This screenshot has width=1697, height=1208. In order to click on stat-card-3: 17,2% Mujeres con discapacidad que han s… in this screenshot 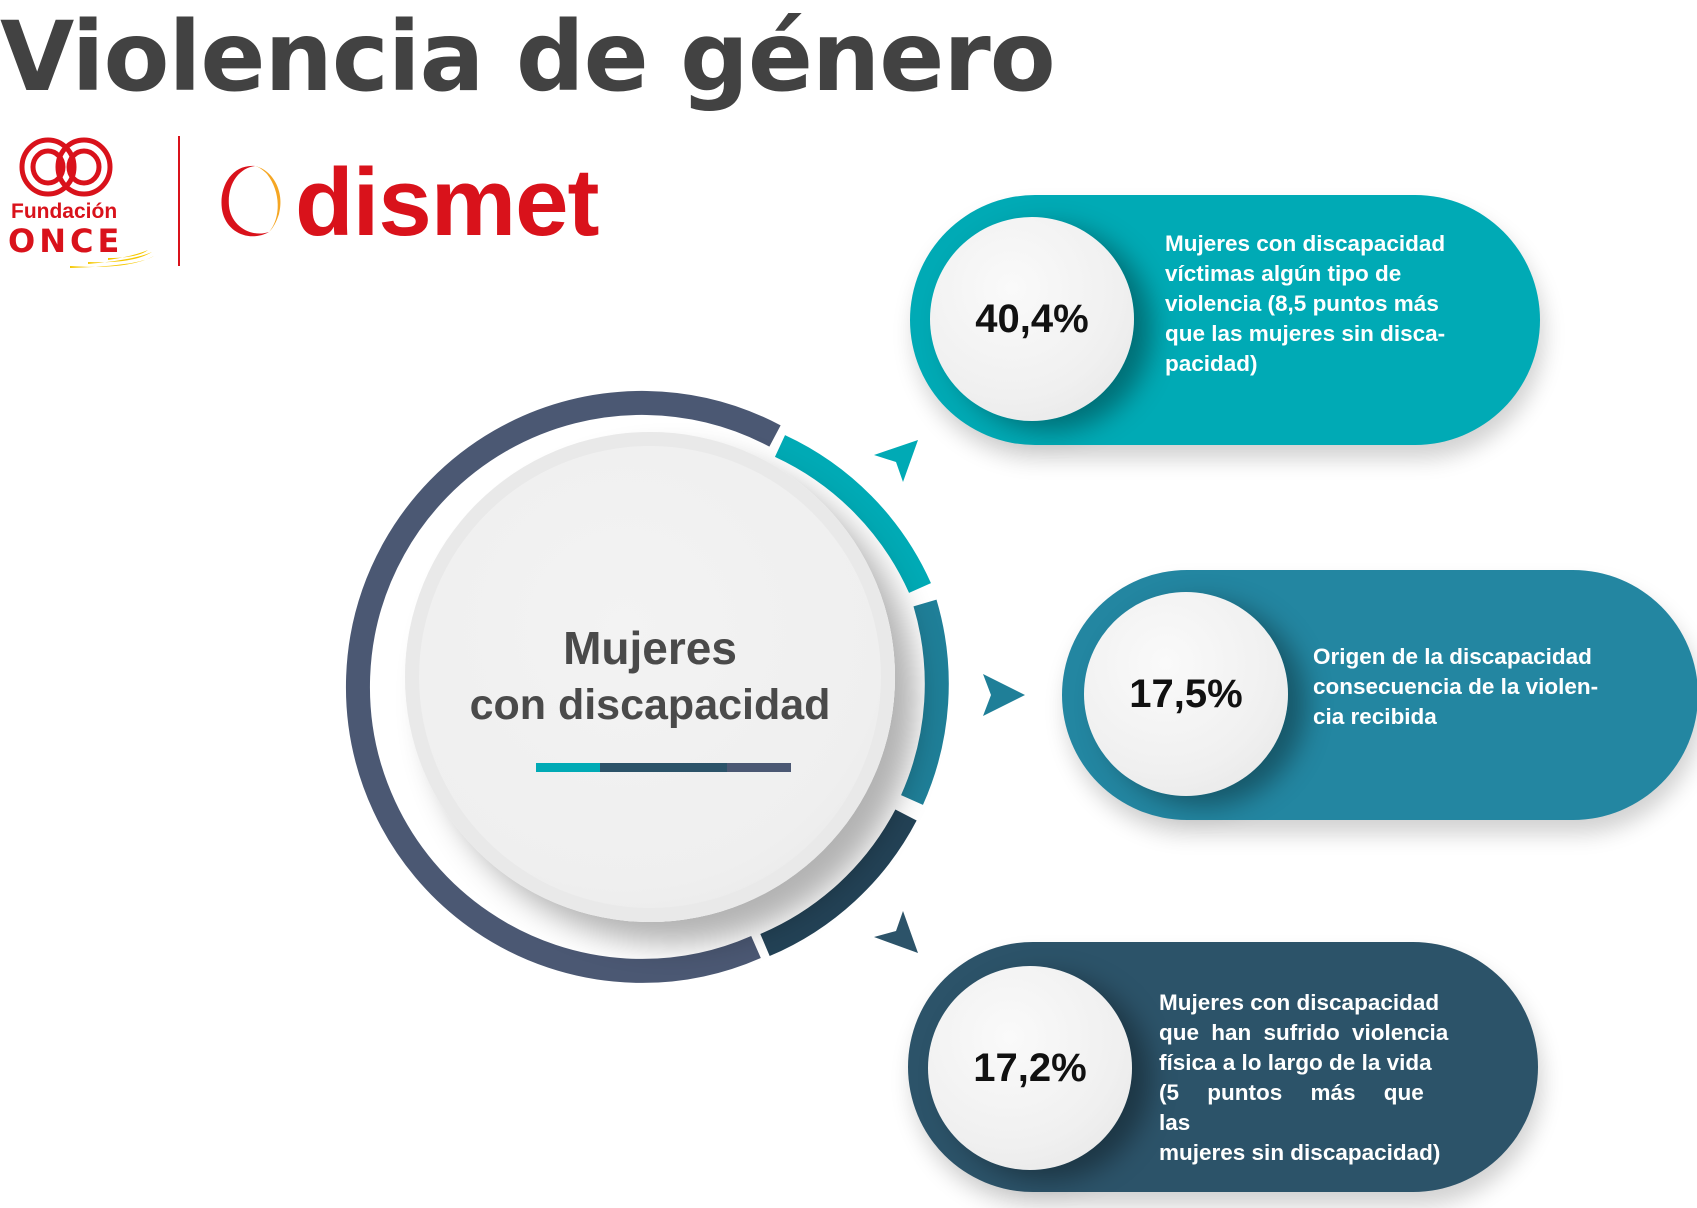, I will do `click(1223, 1067)`.